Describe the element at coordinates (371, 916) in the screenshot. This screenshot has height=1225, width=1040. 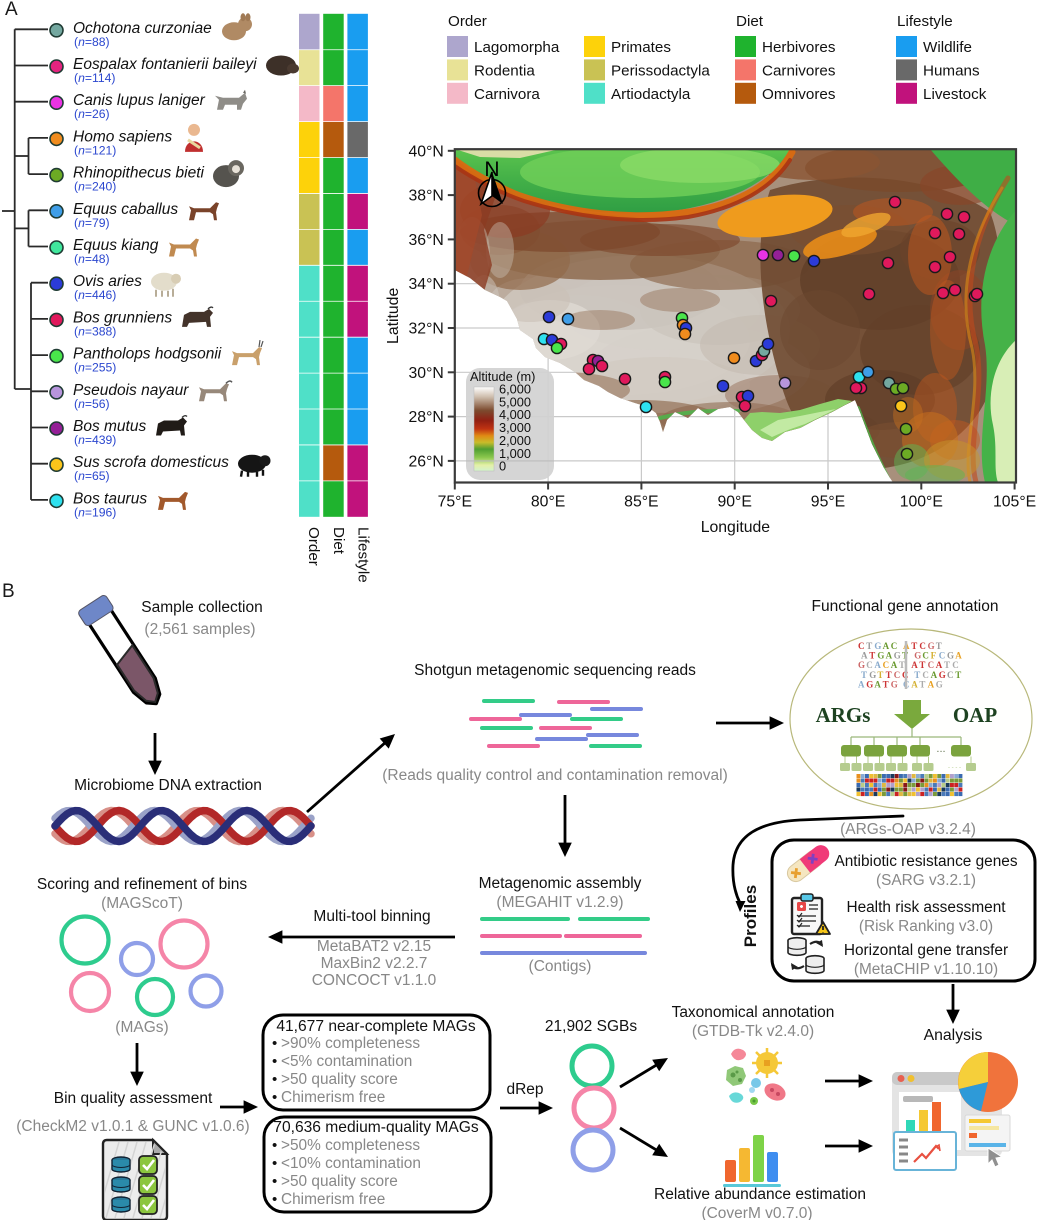
I see `svg-text: Multi-tool binning` at that location.